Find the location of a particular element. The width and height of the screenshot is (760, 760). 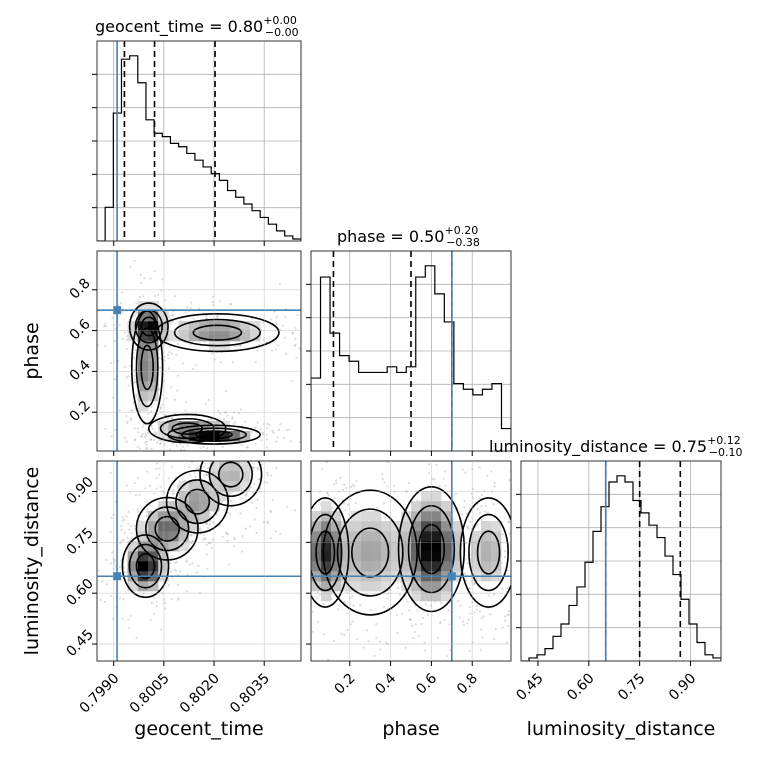

pair-geocent-time-phase-yticklabel-2: 0.6 is located at coordinates (80, 329).